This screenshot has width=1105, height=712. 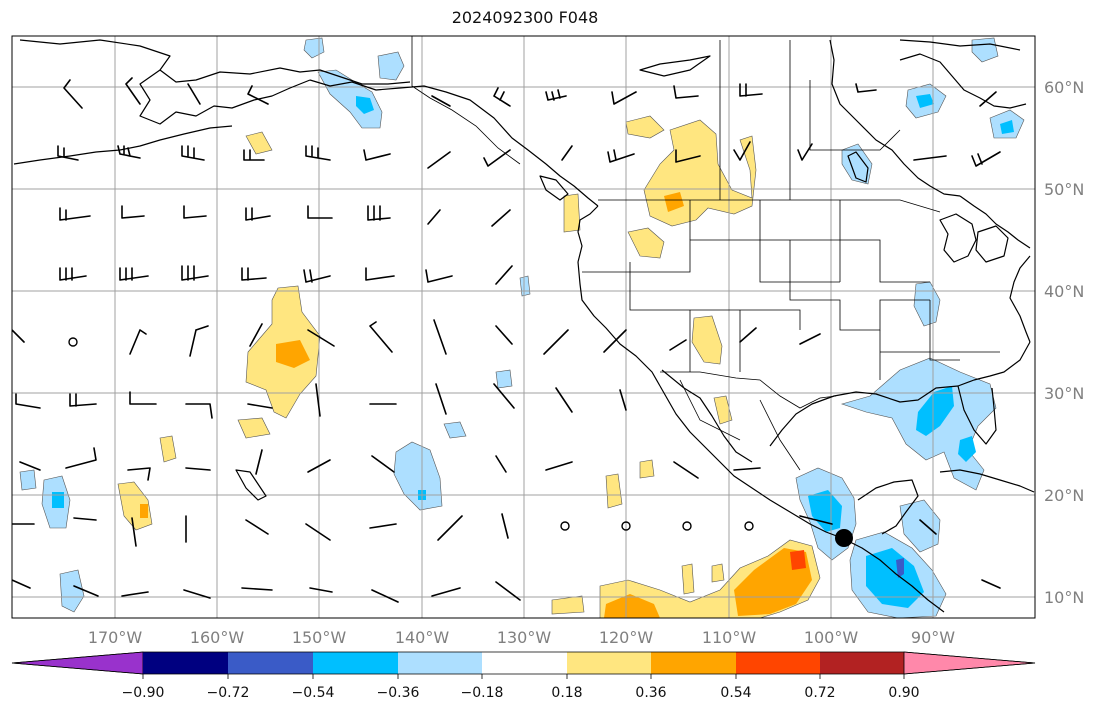 What do you see at coordinates (168, 449) in the screenshot?
I see `pos-area-hawaii-west` at bounding box center [168, 449].